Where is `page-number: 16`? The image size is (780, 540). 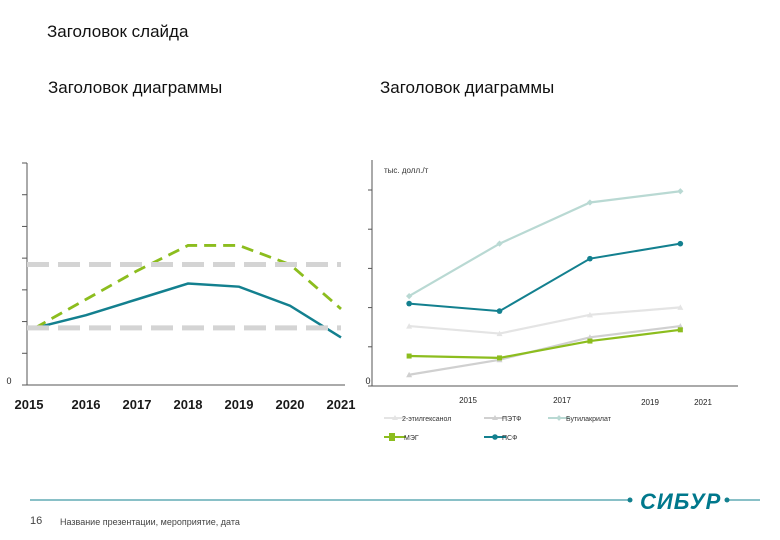 page-number: 16 is located at coordinates (36, 521).